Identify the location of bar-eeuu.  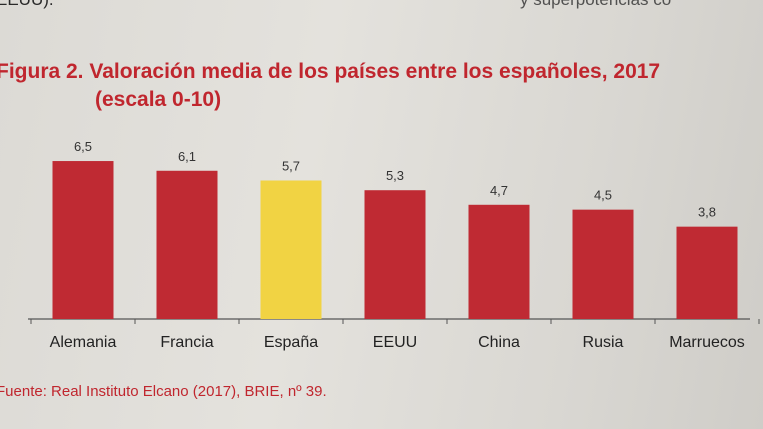
(395, 254).